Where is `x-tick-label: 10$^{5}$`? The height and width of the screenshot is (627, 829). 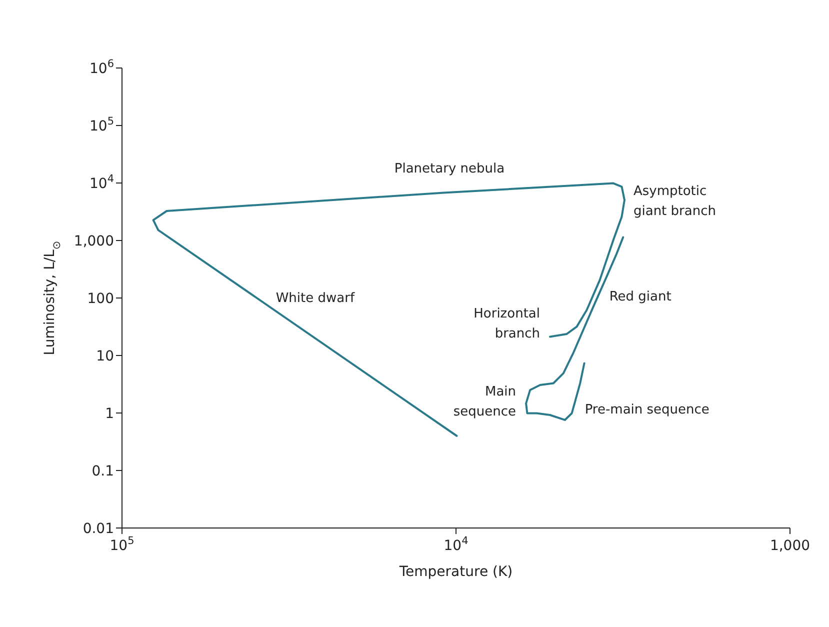
x-tick-label: 10$^{5}$ is located at coordinates (122, 544).